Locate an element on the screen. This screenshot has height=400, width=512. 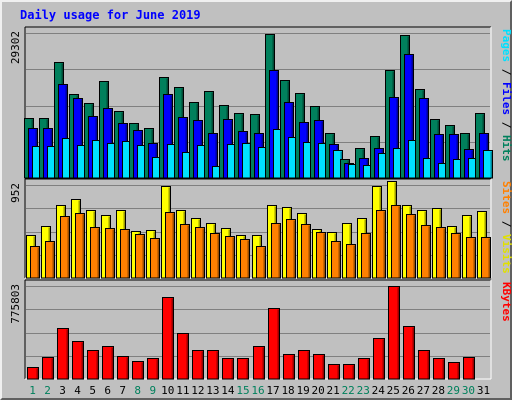
x-tick-label: 26 is located at coordinates (408, 390).